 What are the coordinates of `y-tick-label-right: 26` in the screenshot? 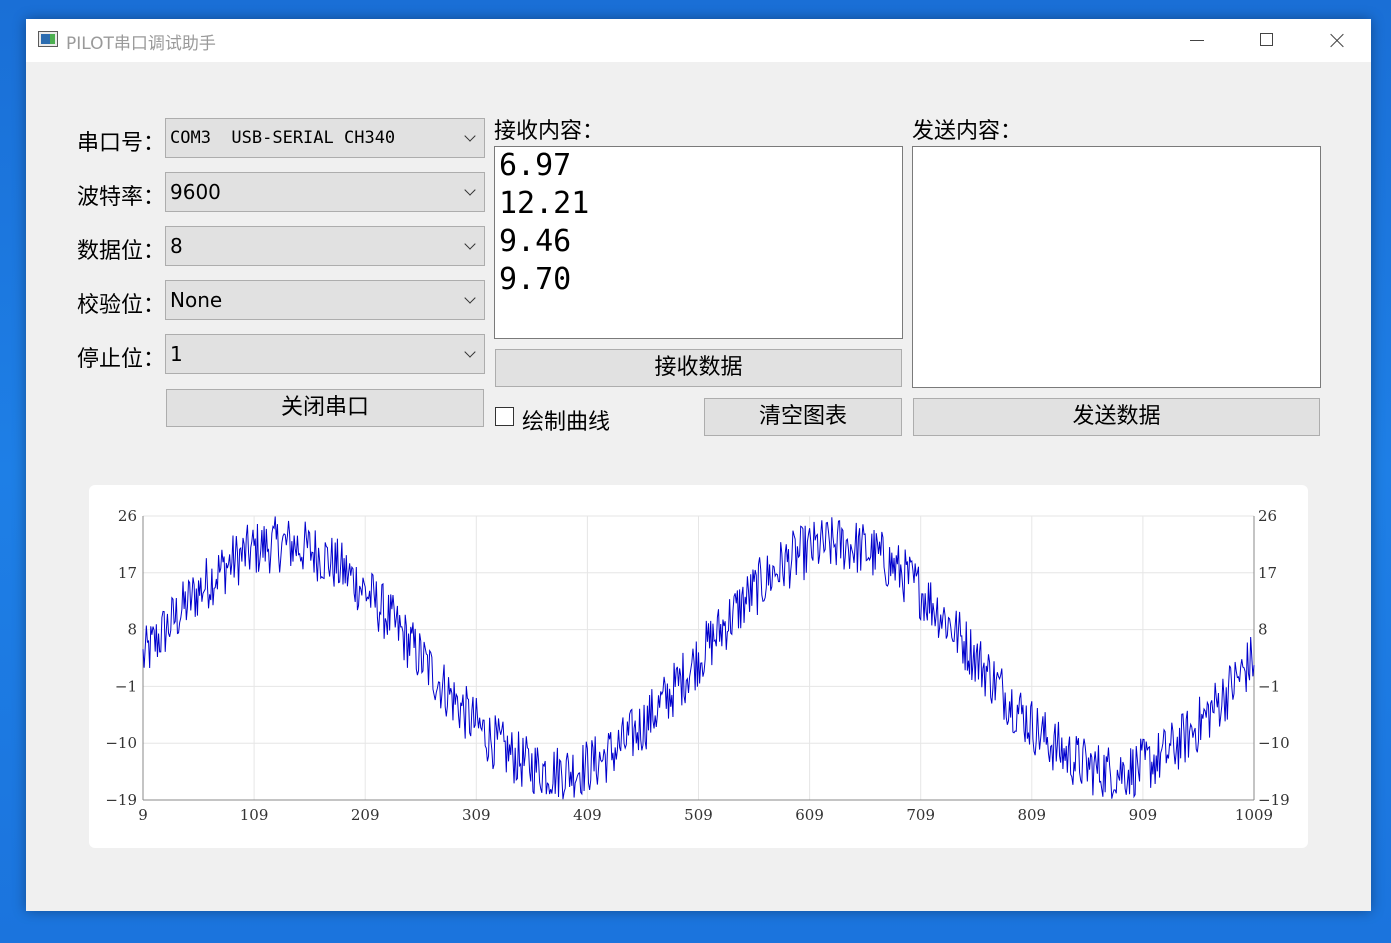 It's located at (1267, 516).